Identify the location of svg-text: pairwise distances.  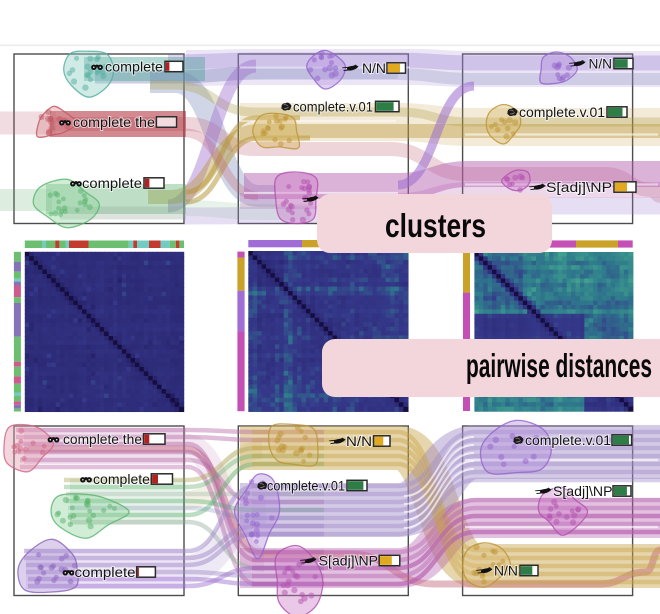
(559, 365).